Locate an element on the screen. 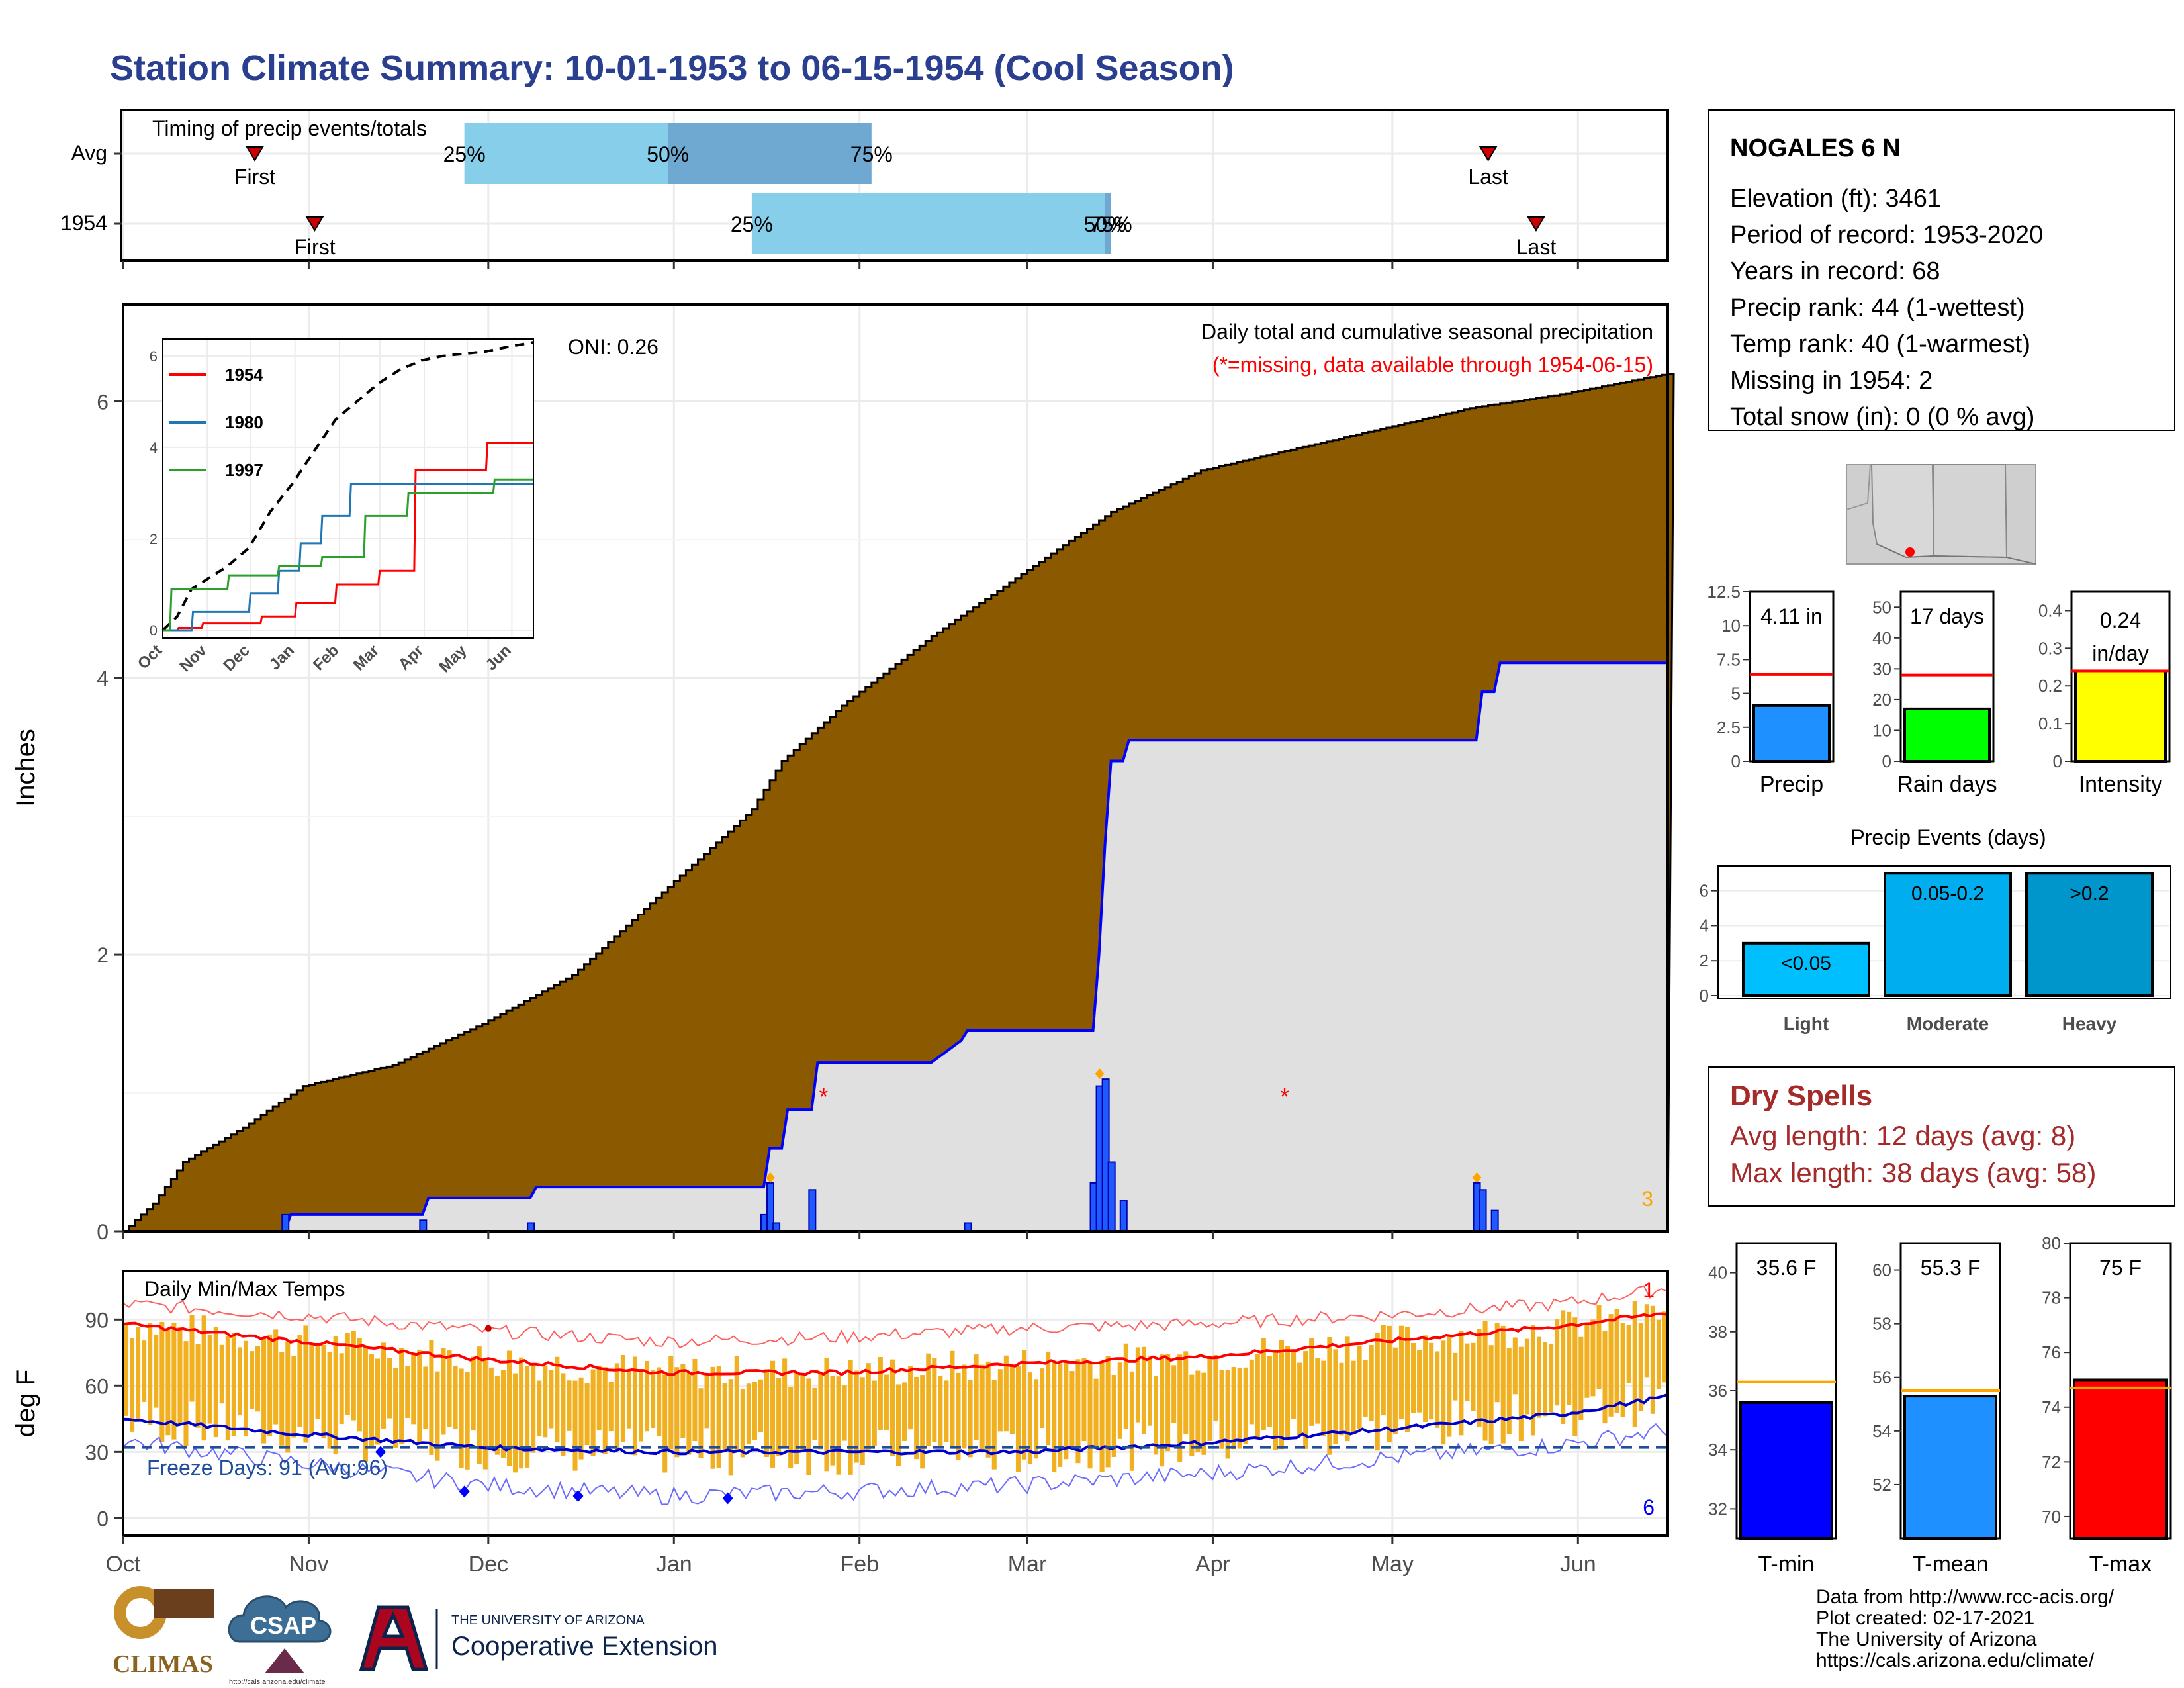  precip-y-tick-label: 6 is located at coordinates (103, 402).